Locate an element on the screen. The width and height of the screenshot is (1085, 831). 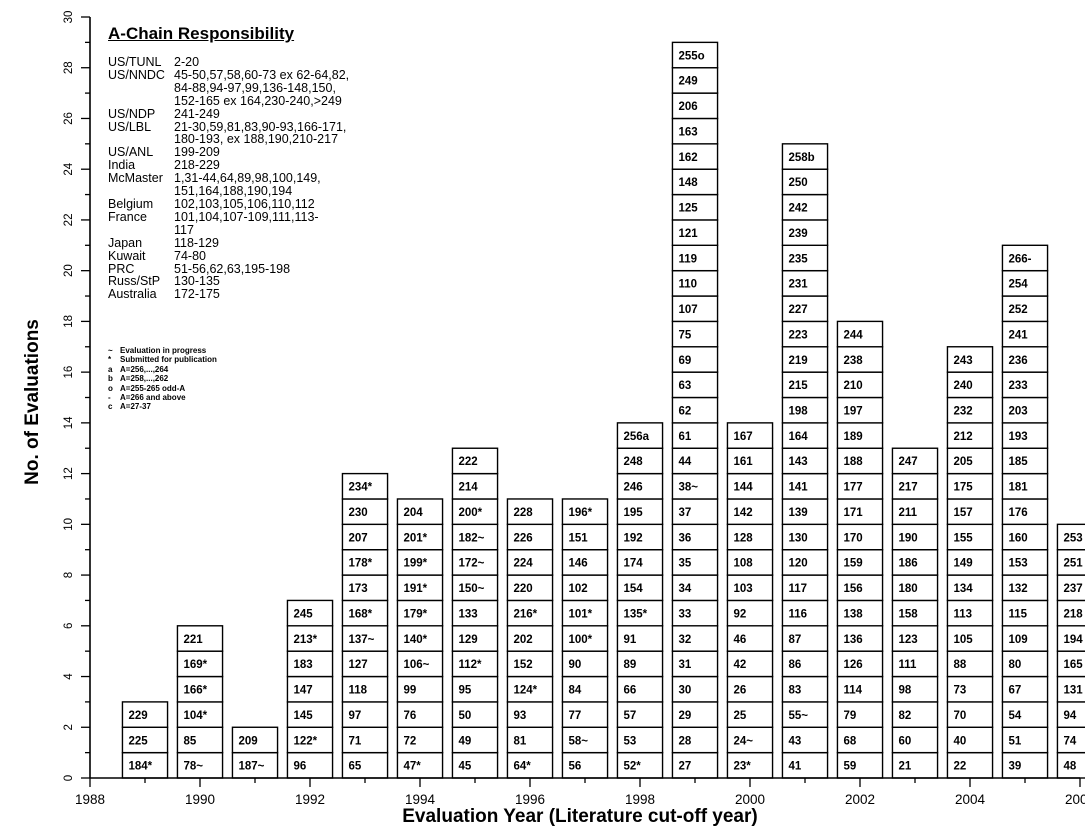
box-label: 29 is located at coordinates (684, 716).